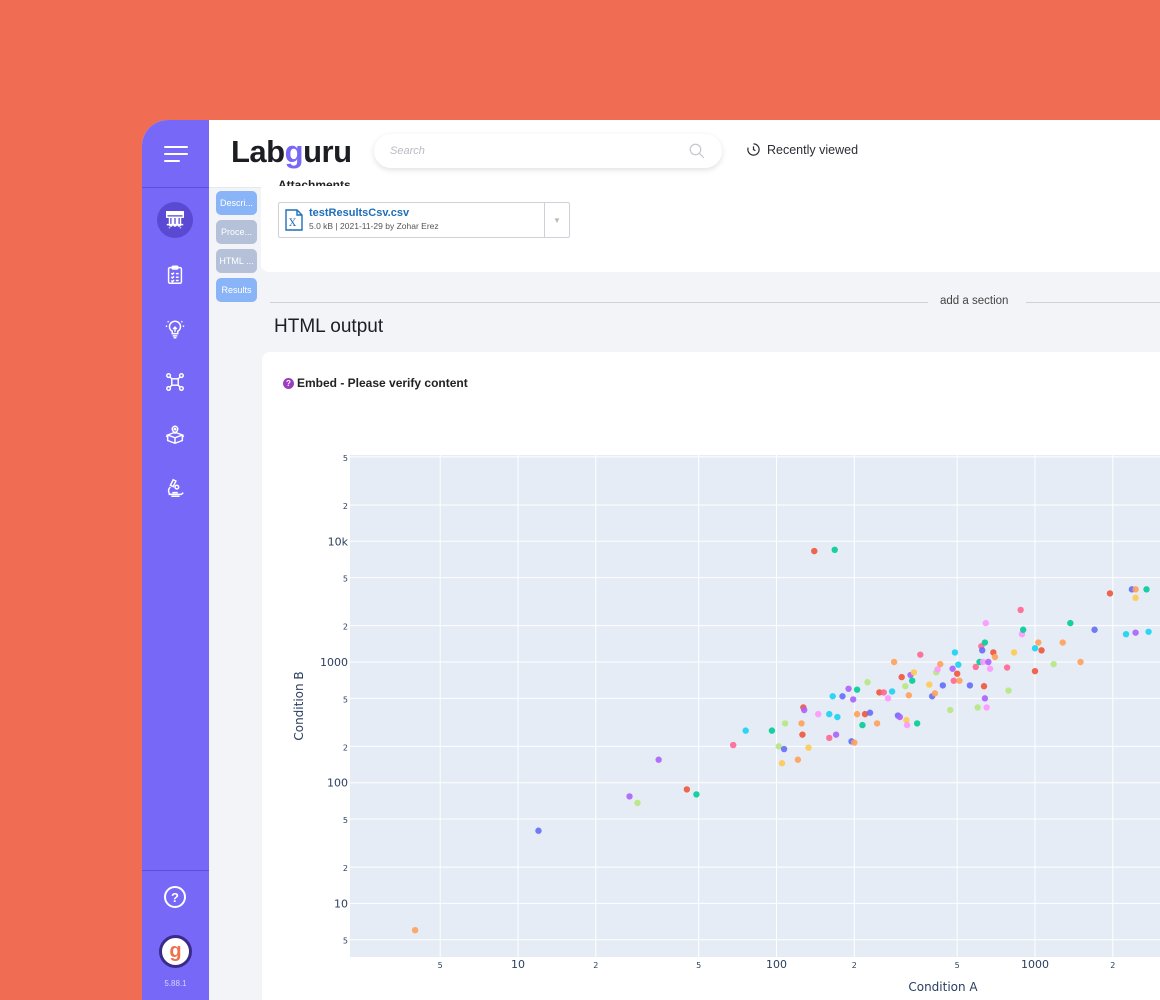 Image resolution: width=1160 pixels, height=1000 pixels. Describe the element at coordinates (175, 488) in the screenshot. I see `sidebar-item-equipment` at that location.